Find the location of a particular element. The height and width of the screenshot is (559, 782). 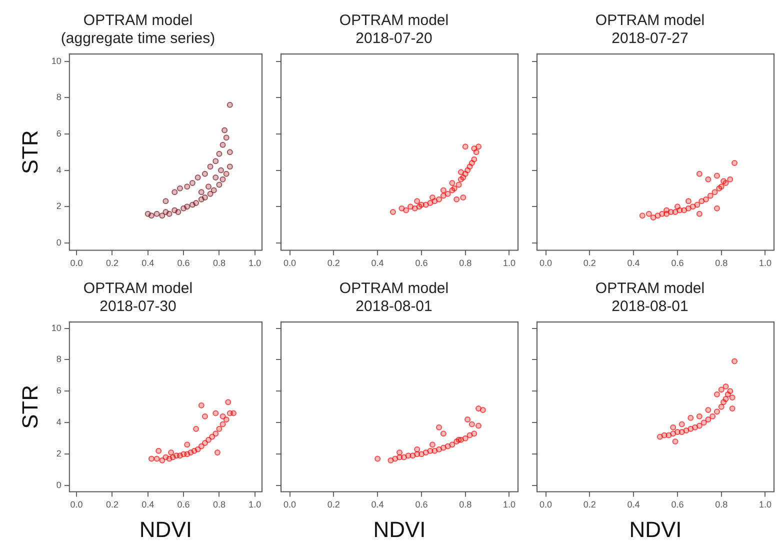

chart-subtitle: 2018-07-30 is located at coordinates (138, 307).